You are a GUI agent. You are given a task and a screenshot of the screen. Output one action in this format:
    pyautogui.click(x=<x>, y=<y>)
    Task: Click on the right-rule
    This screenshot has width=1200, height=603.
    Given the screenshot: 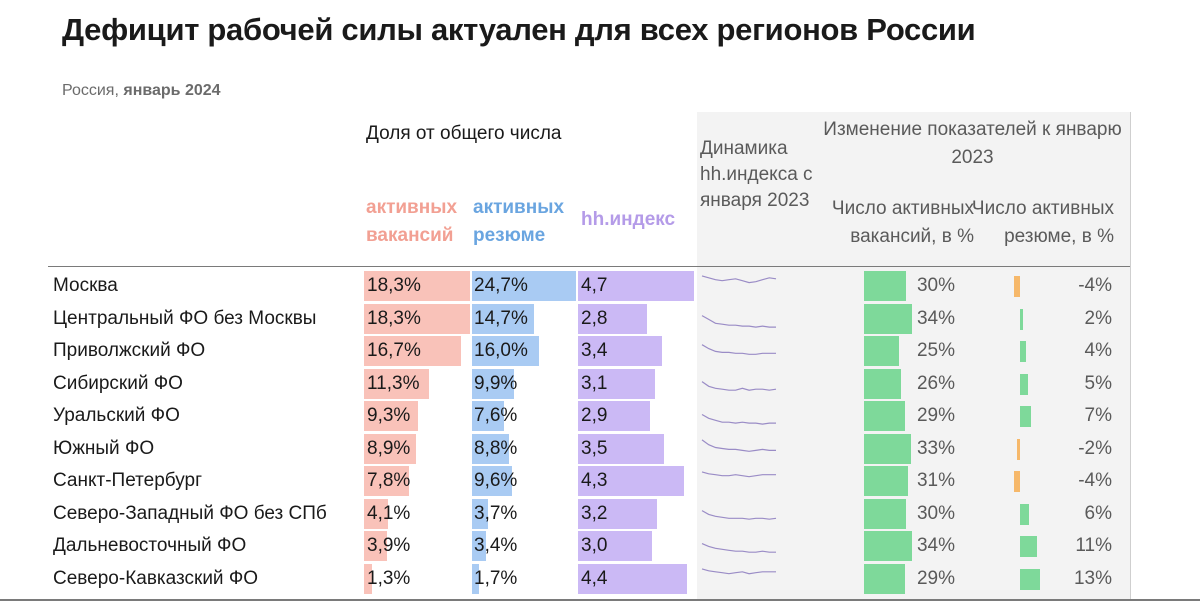 What is the action you would take?
    pyautogui.click(x=1130, y=355)
    